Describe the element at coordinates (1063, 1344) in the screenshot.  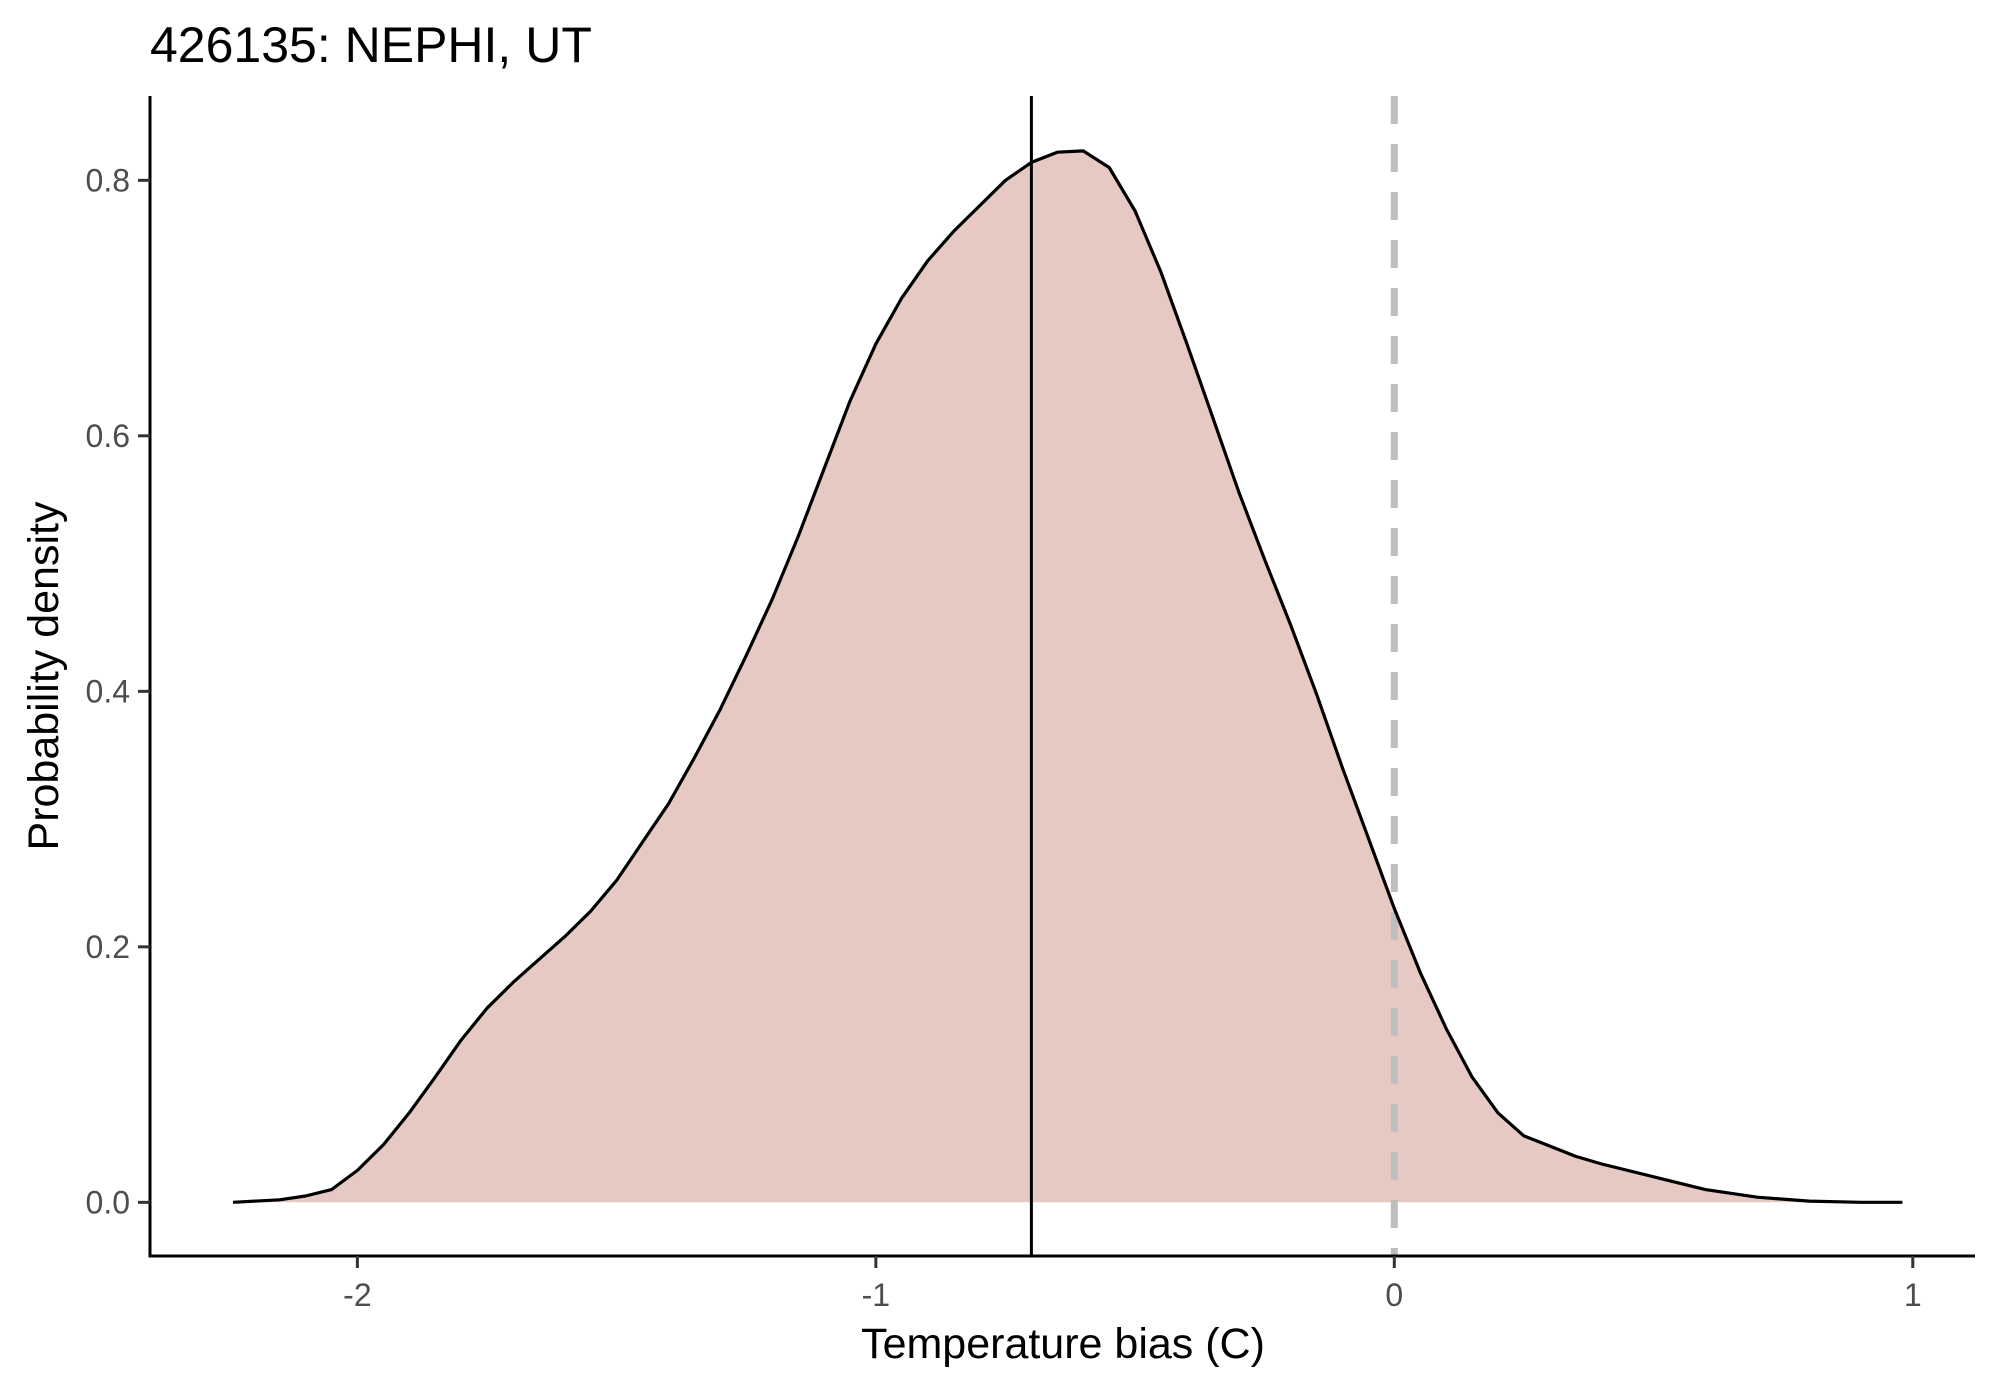
I see `x-axis-title: Temperature bias (C)` at that location.